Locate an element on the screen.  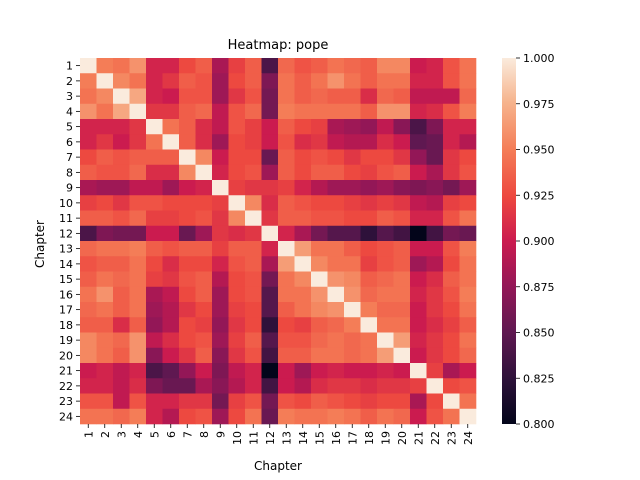
x-tick-label: 18 is located at coordinates (369, 438).